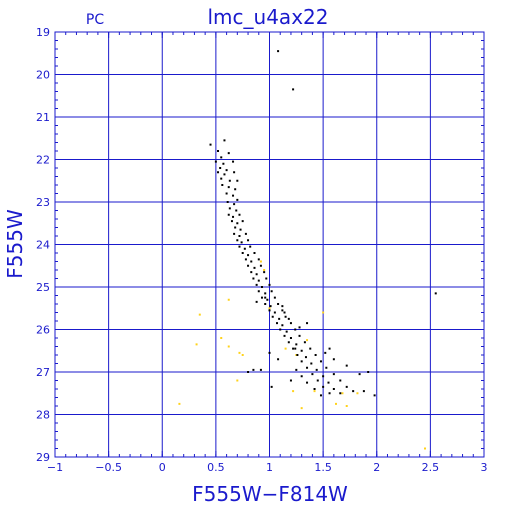  Describe the element at coordinates (95, 20) in the screenshot. I see `chart-subtitle: PC` at that location.